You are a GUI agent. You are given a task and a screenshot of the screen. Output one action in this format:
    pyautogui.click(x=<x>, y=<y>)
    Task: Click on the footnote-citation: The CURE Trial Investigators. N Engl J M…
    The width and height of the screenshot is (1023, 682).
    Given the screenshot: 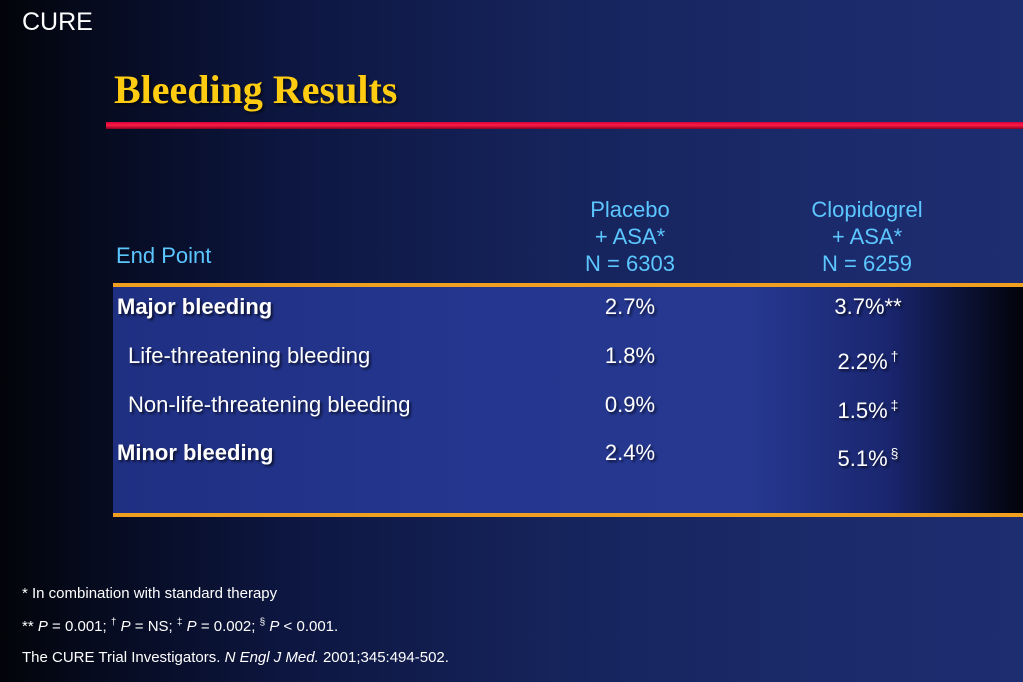 What is the action you would take?
    pyautogui.click(x=235, y=657)
    